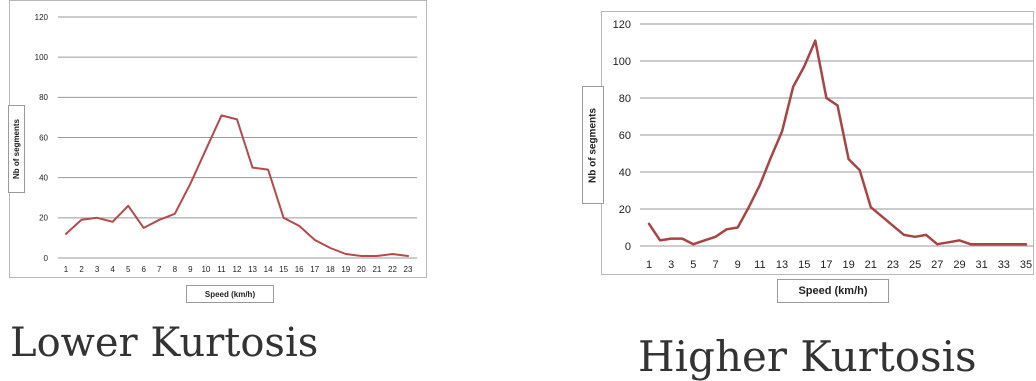 The height and width of the screenshot is (381, 1036). What do you see at coordinates (81, 269) in the screenshot?
I see `x-tick-label: 2` at bounding box center [81, 269].